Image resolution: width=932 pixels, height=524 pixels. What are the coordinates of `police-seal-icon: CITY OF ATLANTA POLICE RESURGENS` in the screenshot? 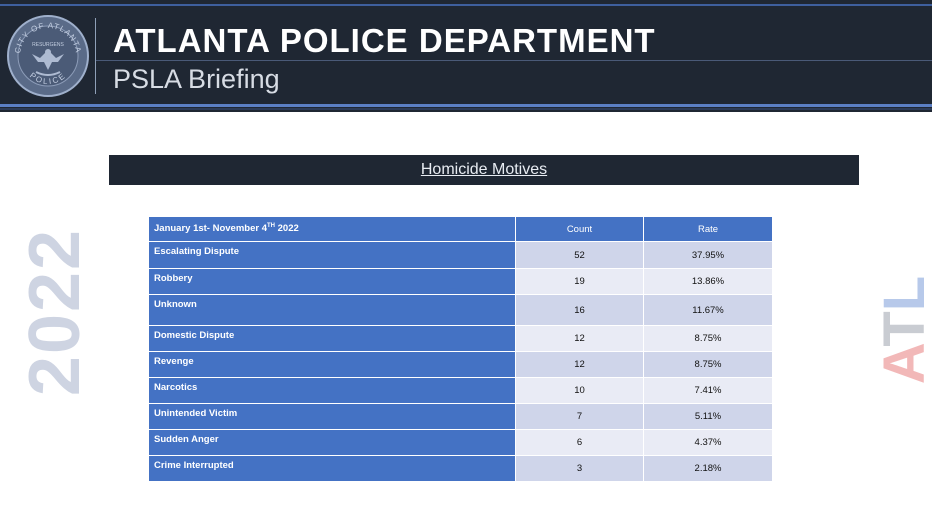 It's located at (48, 56).